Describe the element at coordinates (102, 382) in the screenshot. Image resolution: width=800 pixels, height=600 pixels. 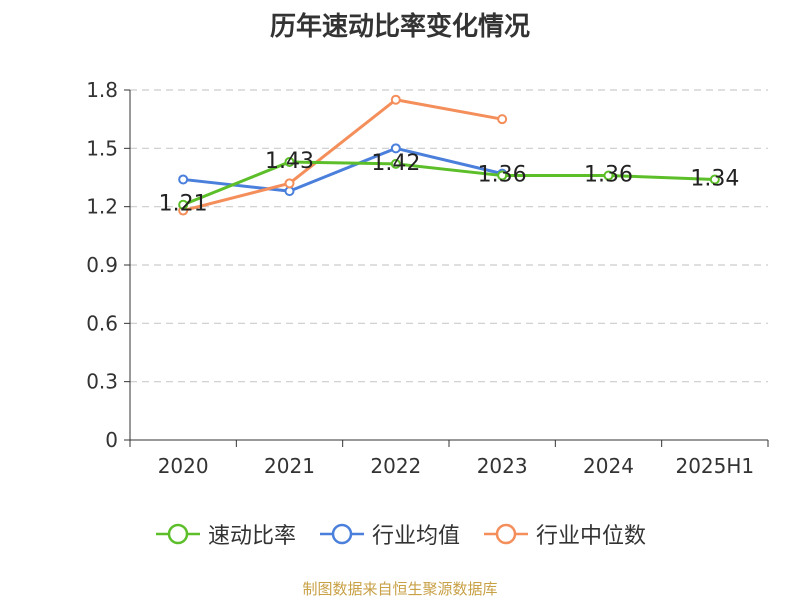
I see `y-tick-label: 0.3` at that location.